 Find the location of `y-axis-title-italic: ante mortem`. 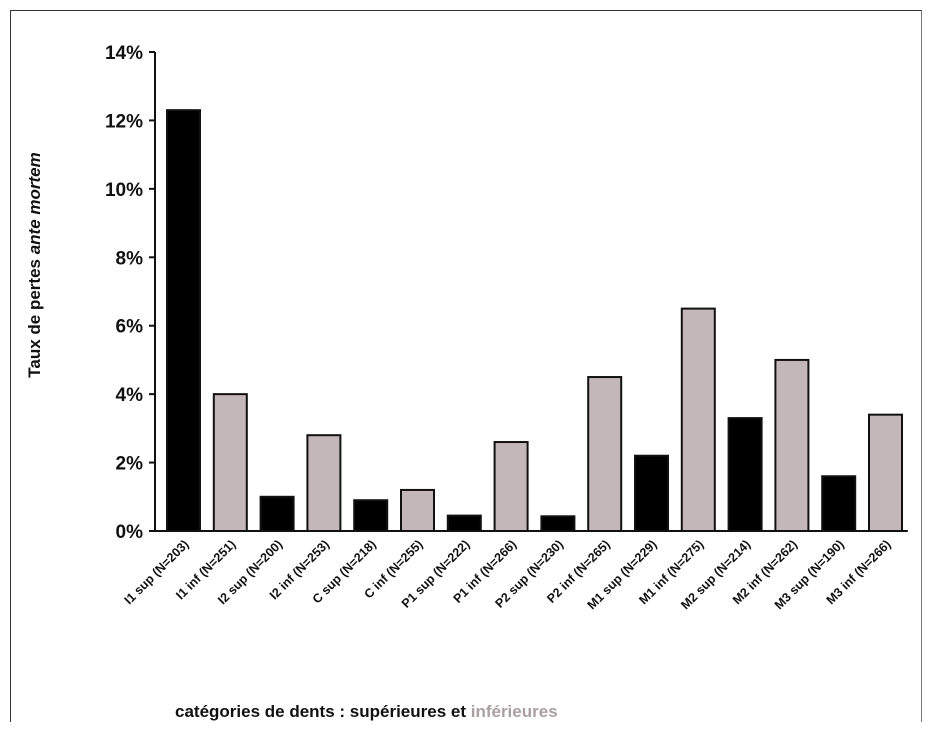

y-axis-title-italic: ante mortem is located at coordinates (34, 203).